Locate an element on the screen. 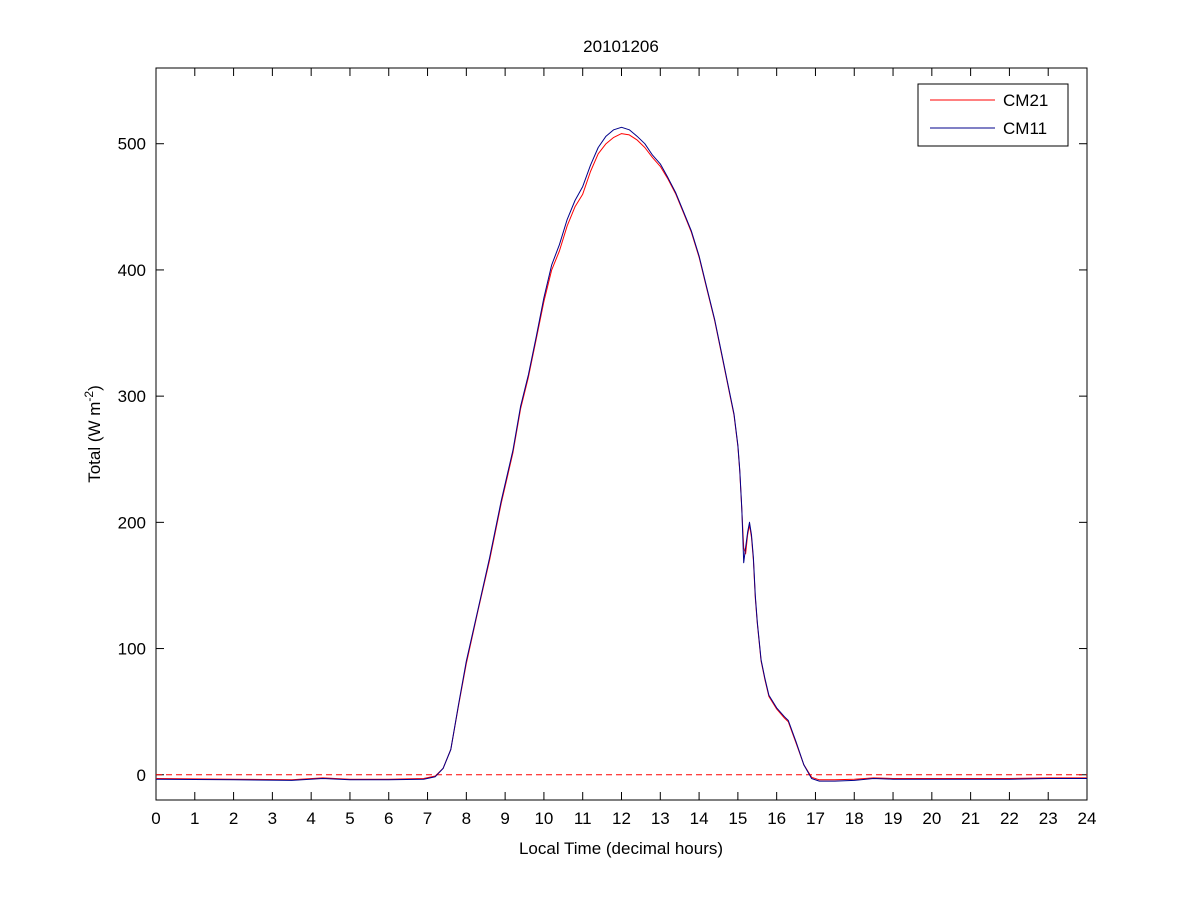 The height and width of the screenshot is (900, 1201). y-tick-label: 0 is located at coordinates (141, 775).